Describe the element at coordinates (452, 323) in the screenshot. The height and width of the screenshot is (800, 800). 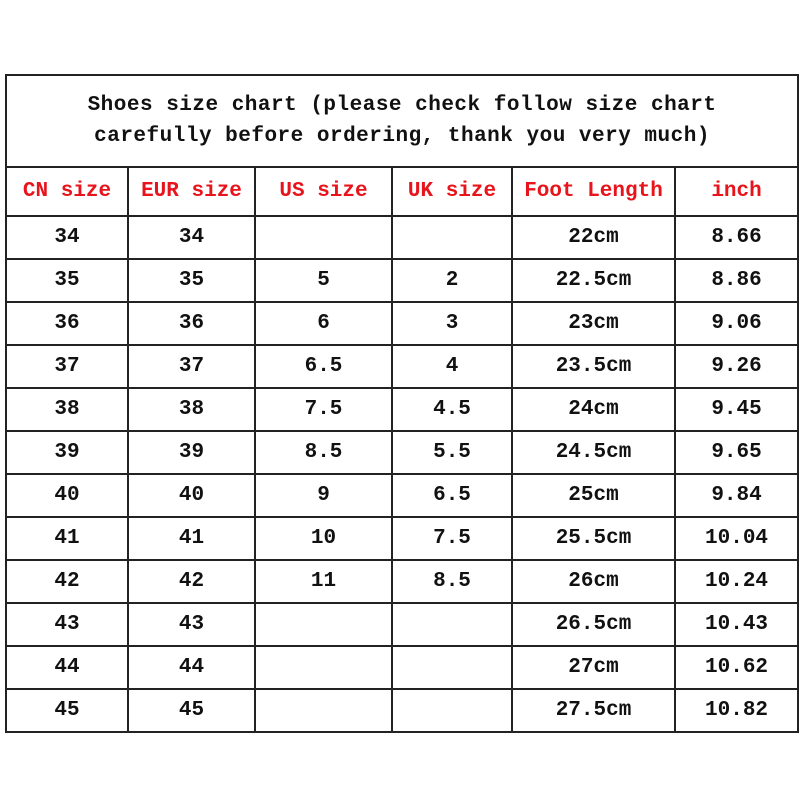
I see `table-cell: 3` at that location.